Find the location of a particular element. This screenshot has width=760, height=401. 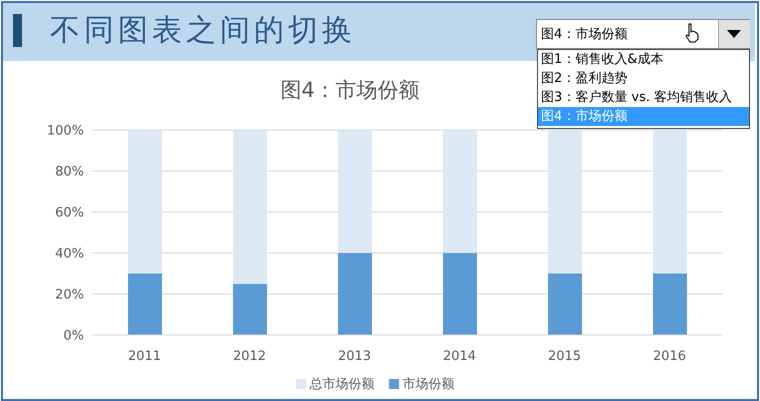

caption: 图3：客户数量 vs. 客均销售收入 is located at coordinates (637, 98).